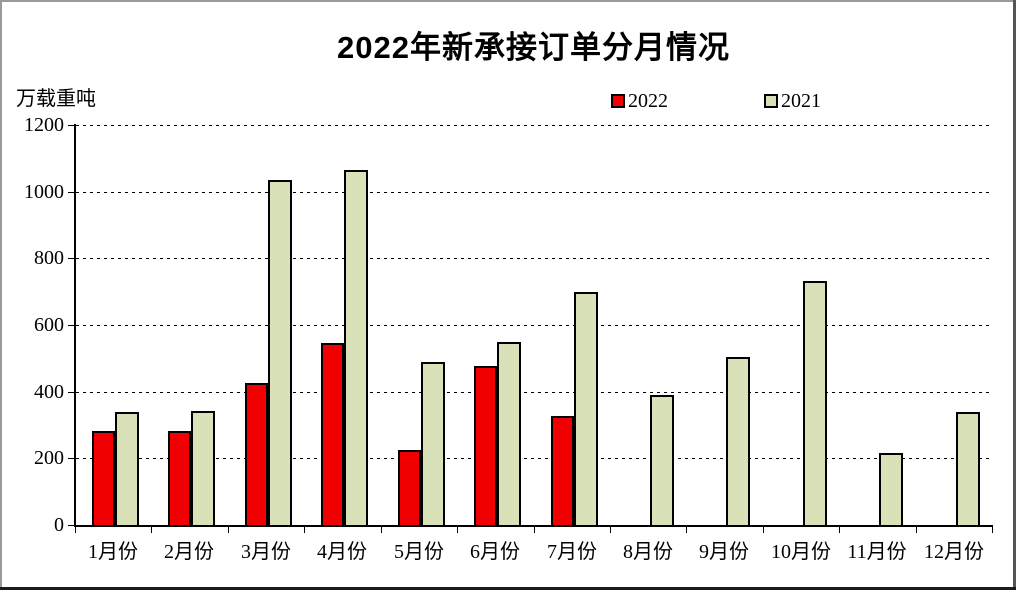  I want to click on y-tick-label-800: 800, so click(49, 258).